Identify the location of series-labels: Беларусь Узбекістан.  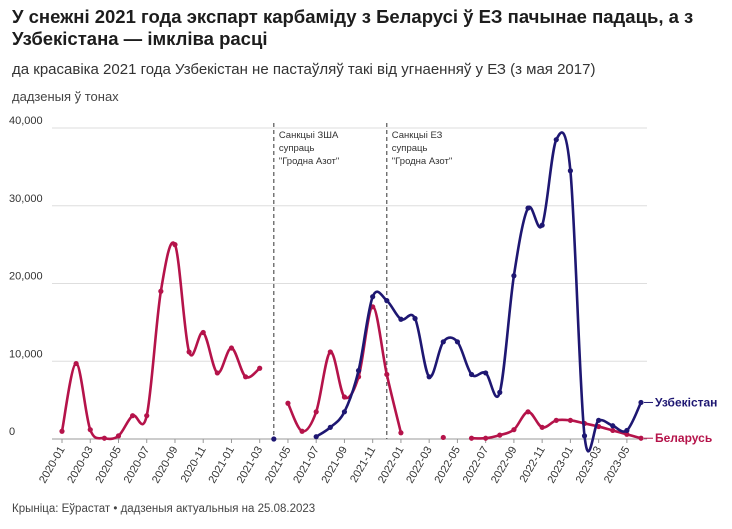
(680, 420).